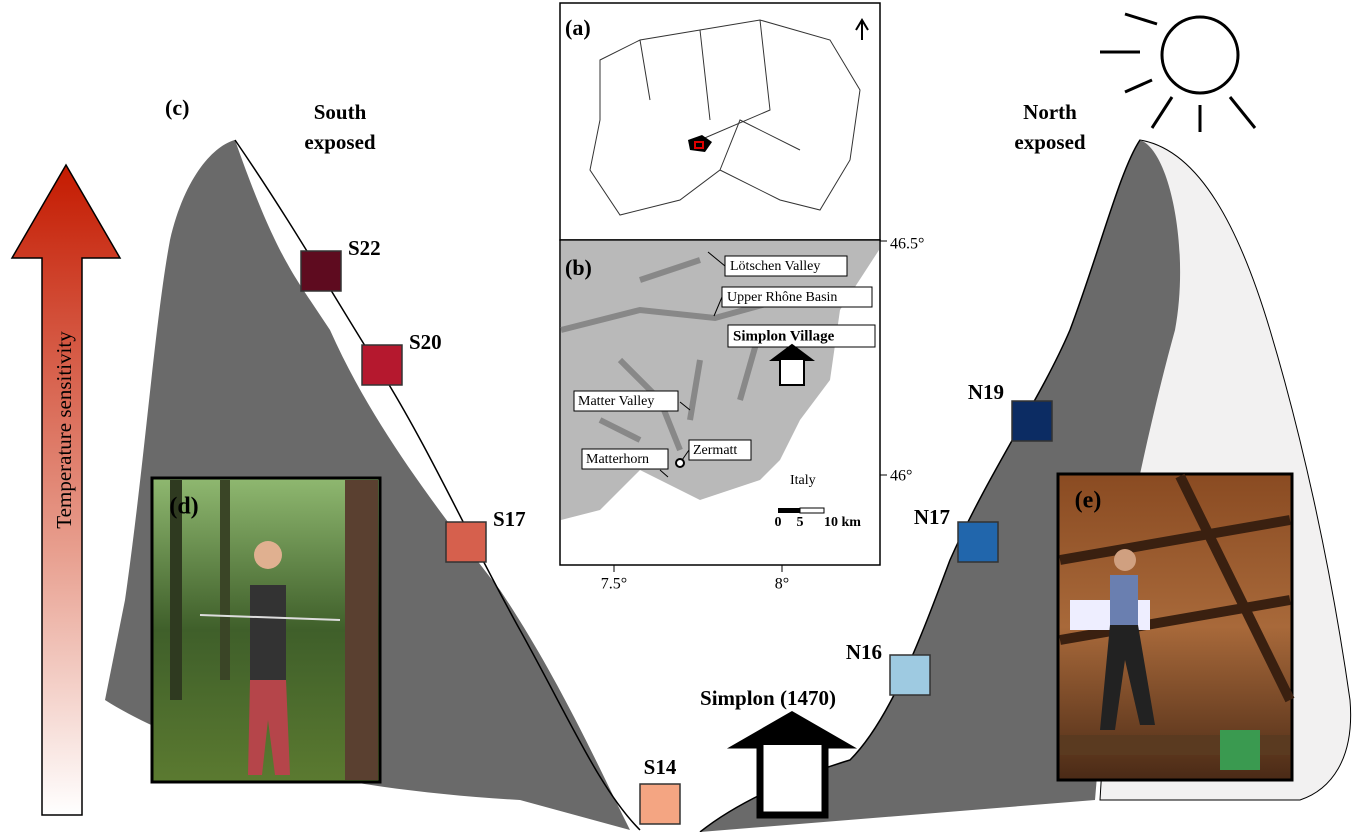 The width and height of the screenshot is (1354, 832). What do you see at coordinates (782, 584) in the screenshot?
I see `lon-tick: 8°` at bounding box center [782, 584].